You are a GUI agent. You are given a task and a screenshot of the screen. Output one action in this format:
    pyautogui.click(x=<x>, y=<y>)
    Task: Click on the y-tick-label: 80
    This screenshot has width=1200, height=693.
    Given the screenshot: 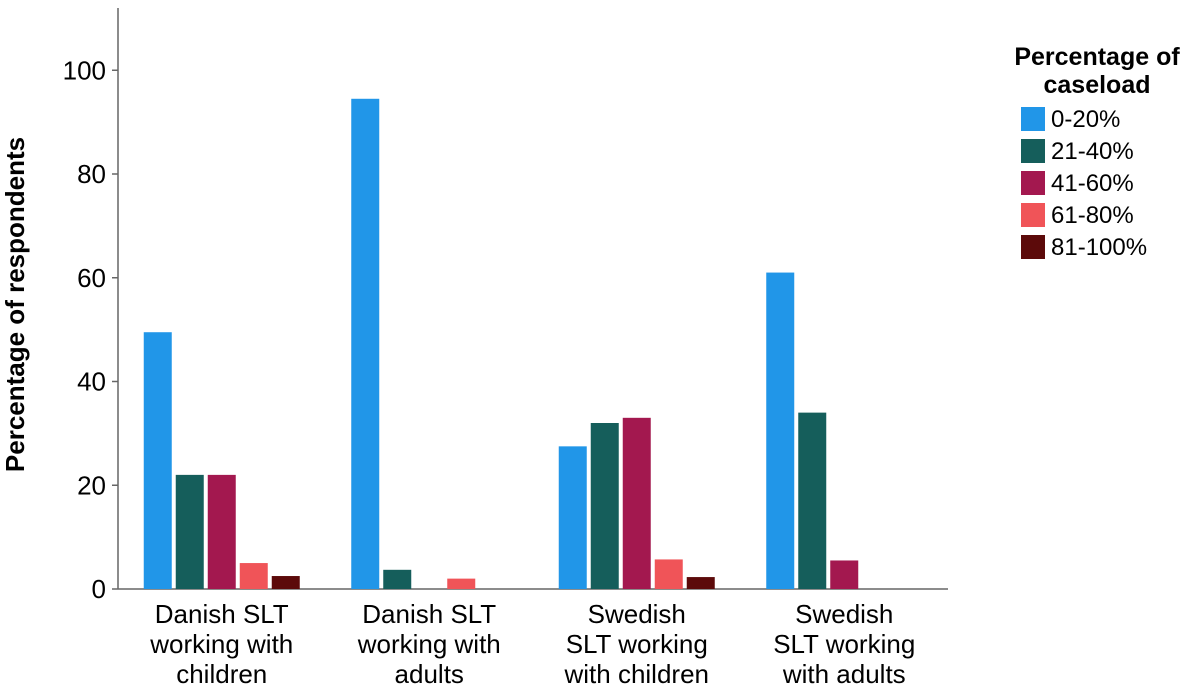 What is the action you would take?
    pyautogui.click(x=91, y=174)
    